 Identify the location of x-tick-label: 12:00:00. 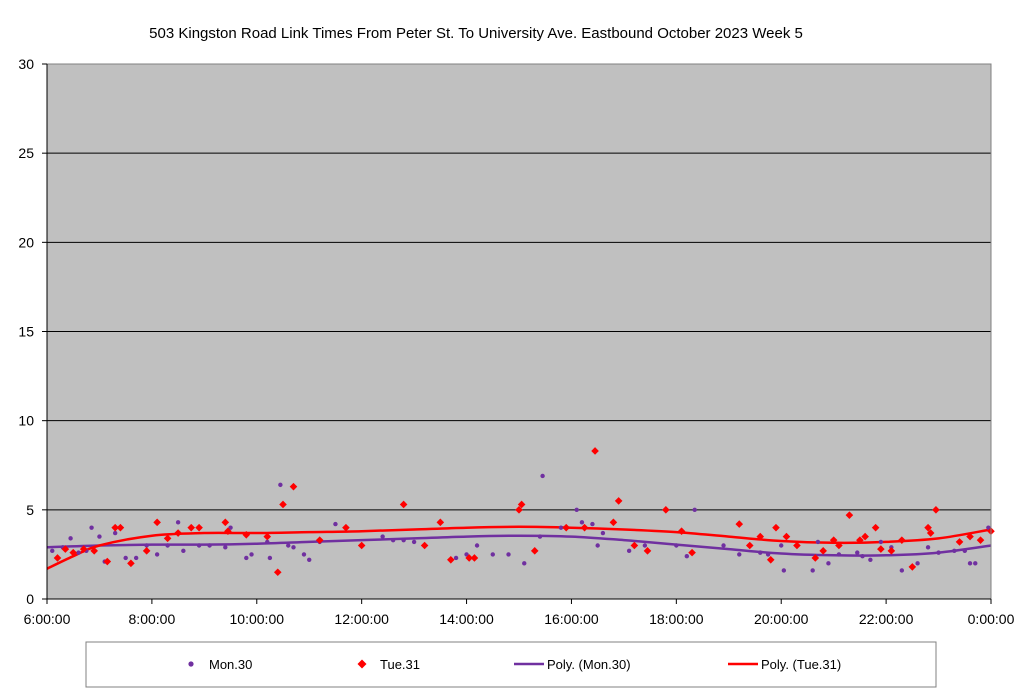
(361, 619).